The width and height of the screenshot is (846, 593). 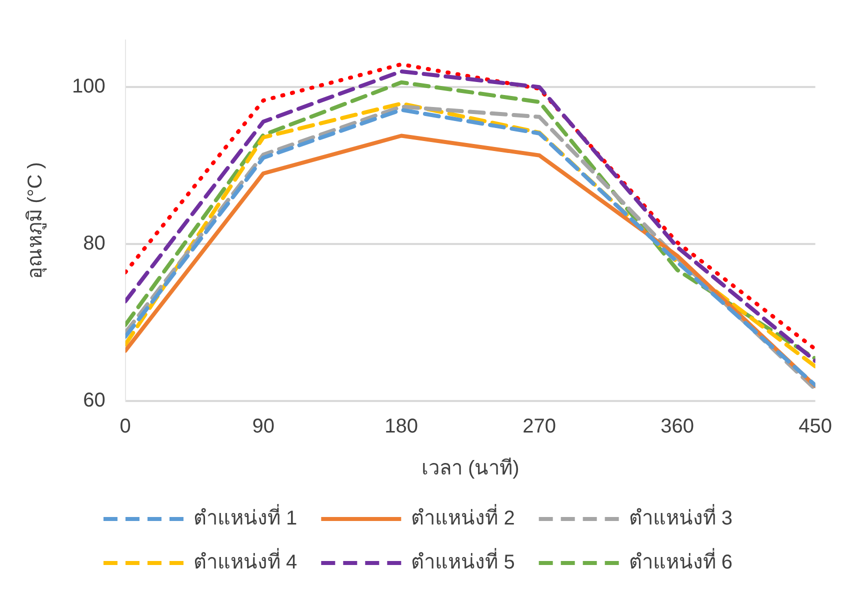 I want to click on x-tick-label: 0, so click(x=125, y=427).